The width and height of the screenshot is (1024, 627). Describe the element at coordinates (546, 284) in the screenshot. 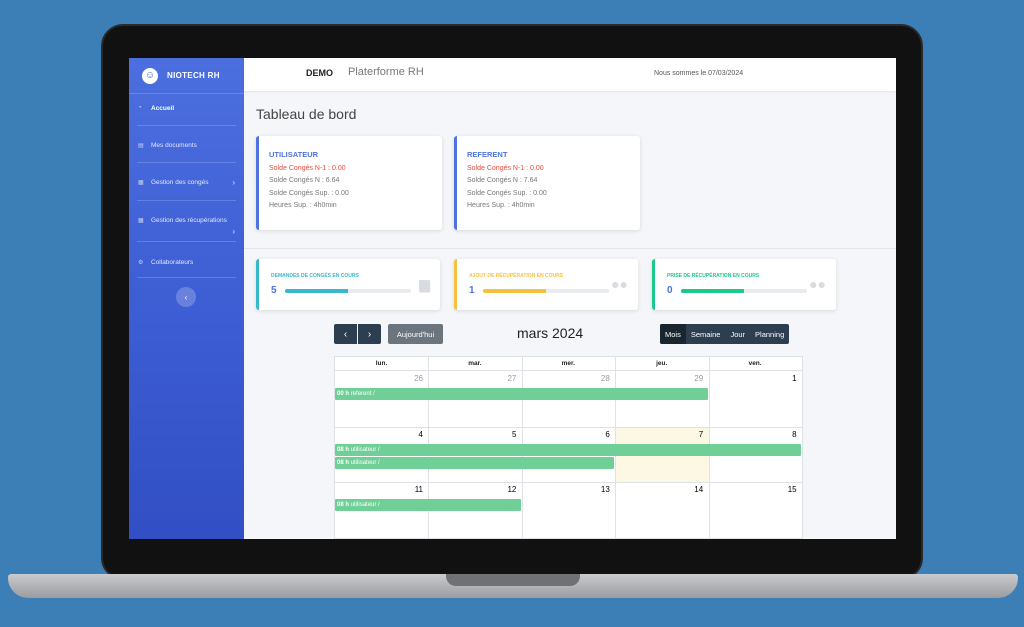

I see `stat-card-ajout-recuperation: AJOUT DE RÉCUPÉRATION EN COURS 1 ●●` at that location.